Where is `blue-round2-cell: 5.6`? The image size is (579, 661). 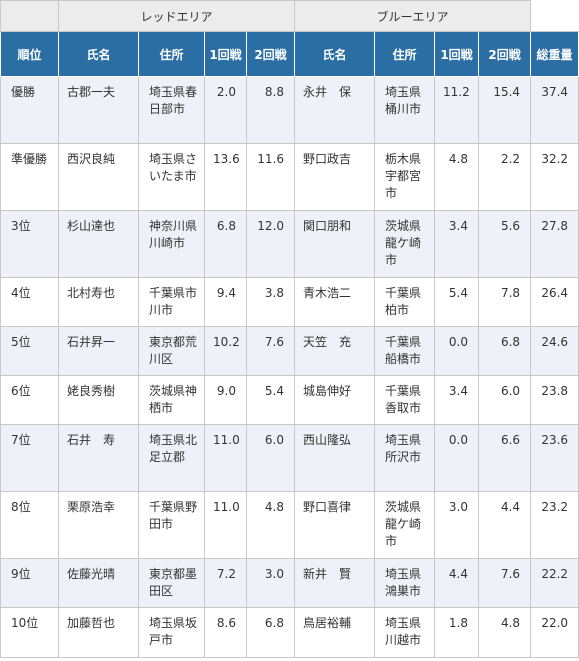 blue-round2-cell: 5.6 is located at coordinates (505, 244).